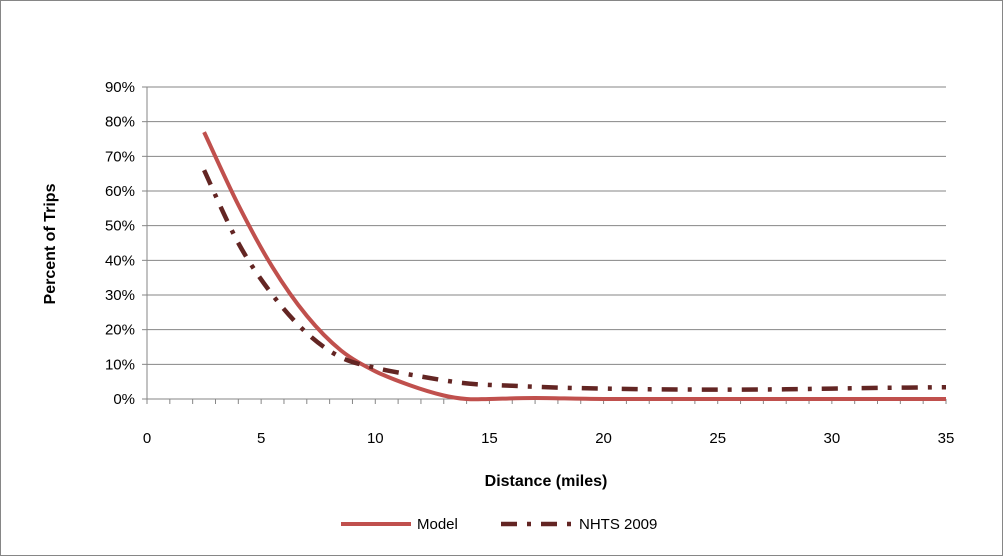 The image size is (1003, 556). Describe the element at coordinates (946, 438) in the screenshot. I see `x-tick-label: 35` at that location.